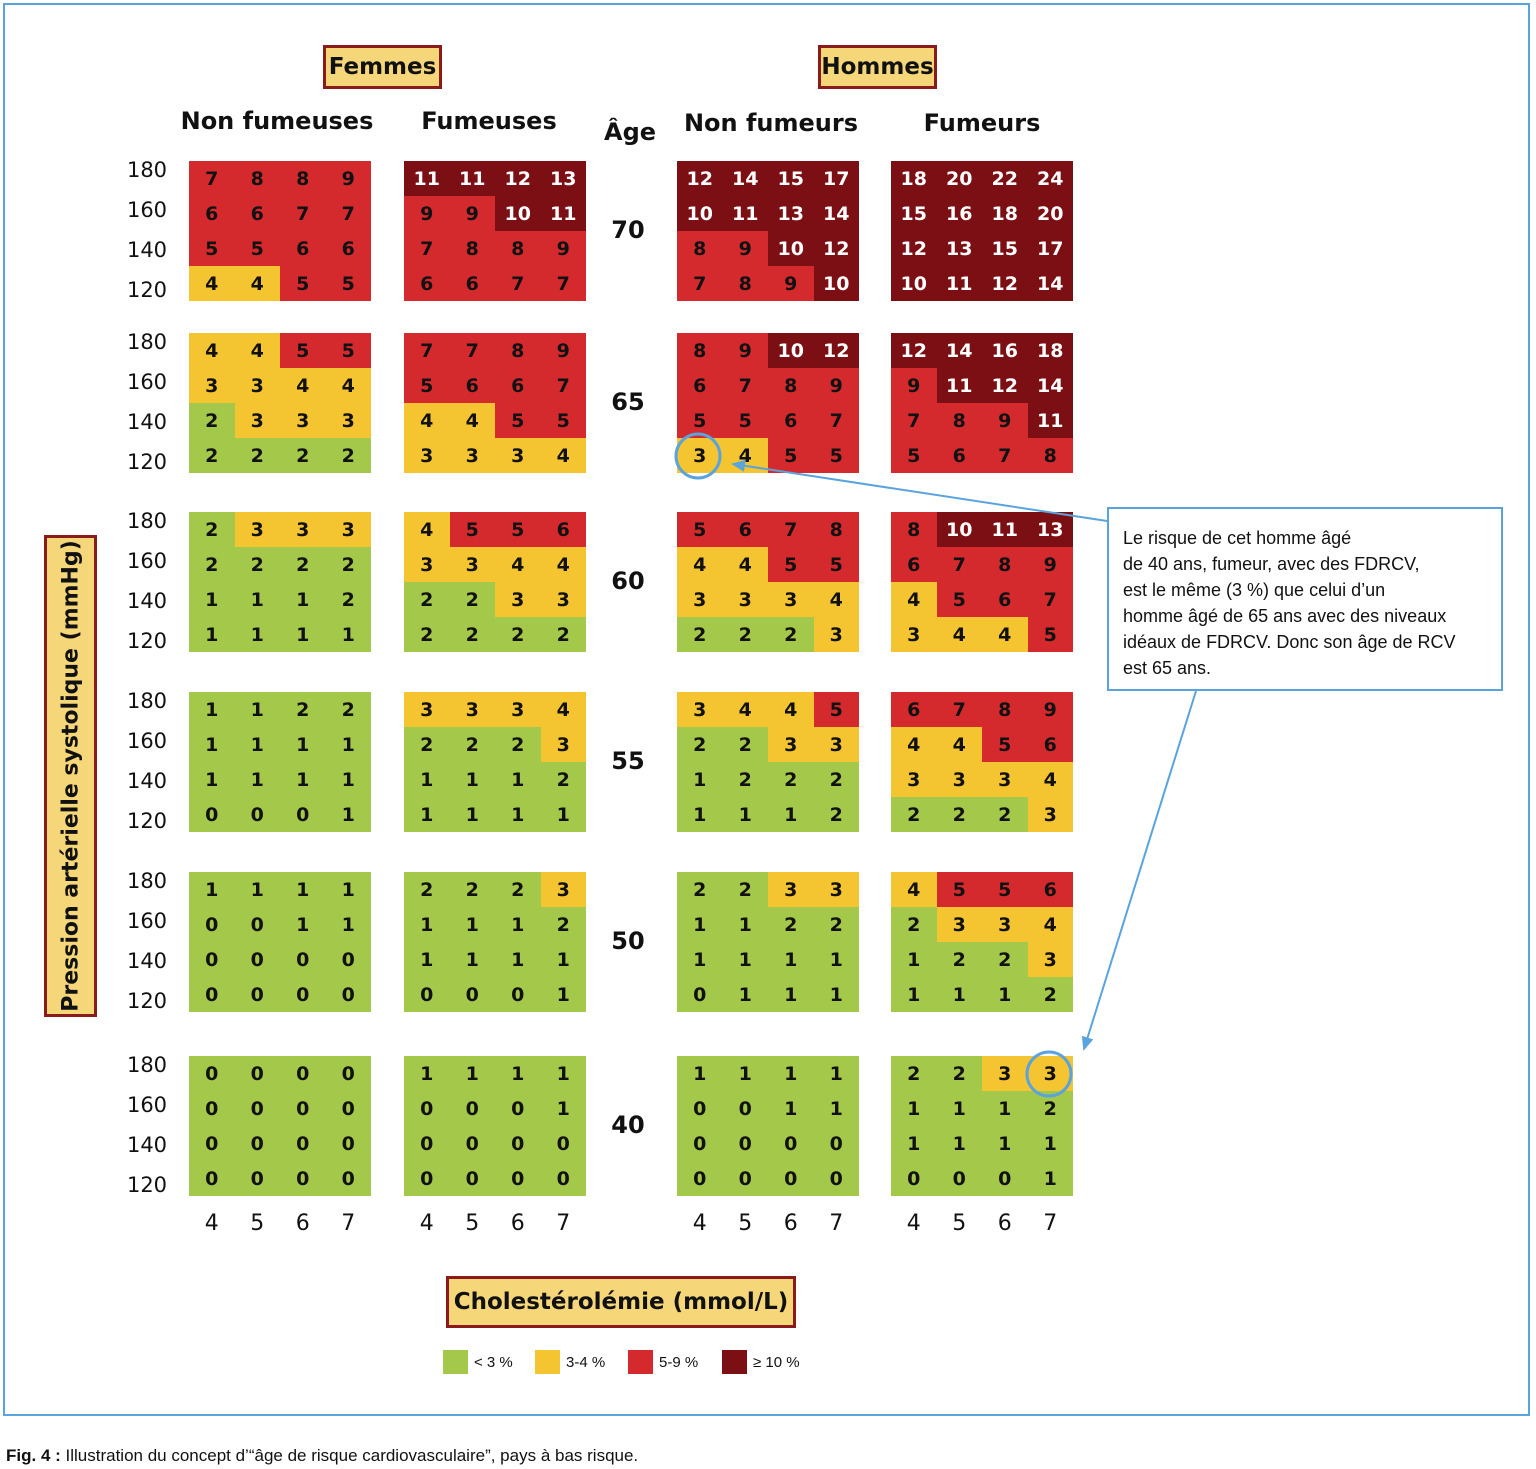 This screenshot has height=1469, width=1536. I want to click on cholesterol-tick-label: 5, so click(959, 1223).